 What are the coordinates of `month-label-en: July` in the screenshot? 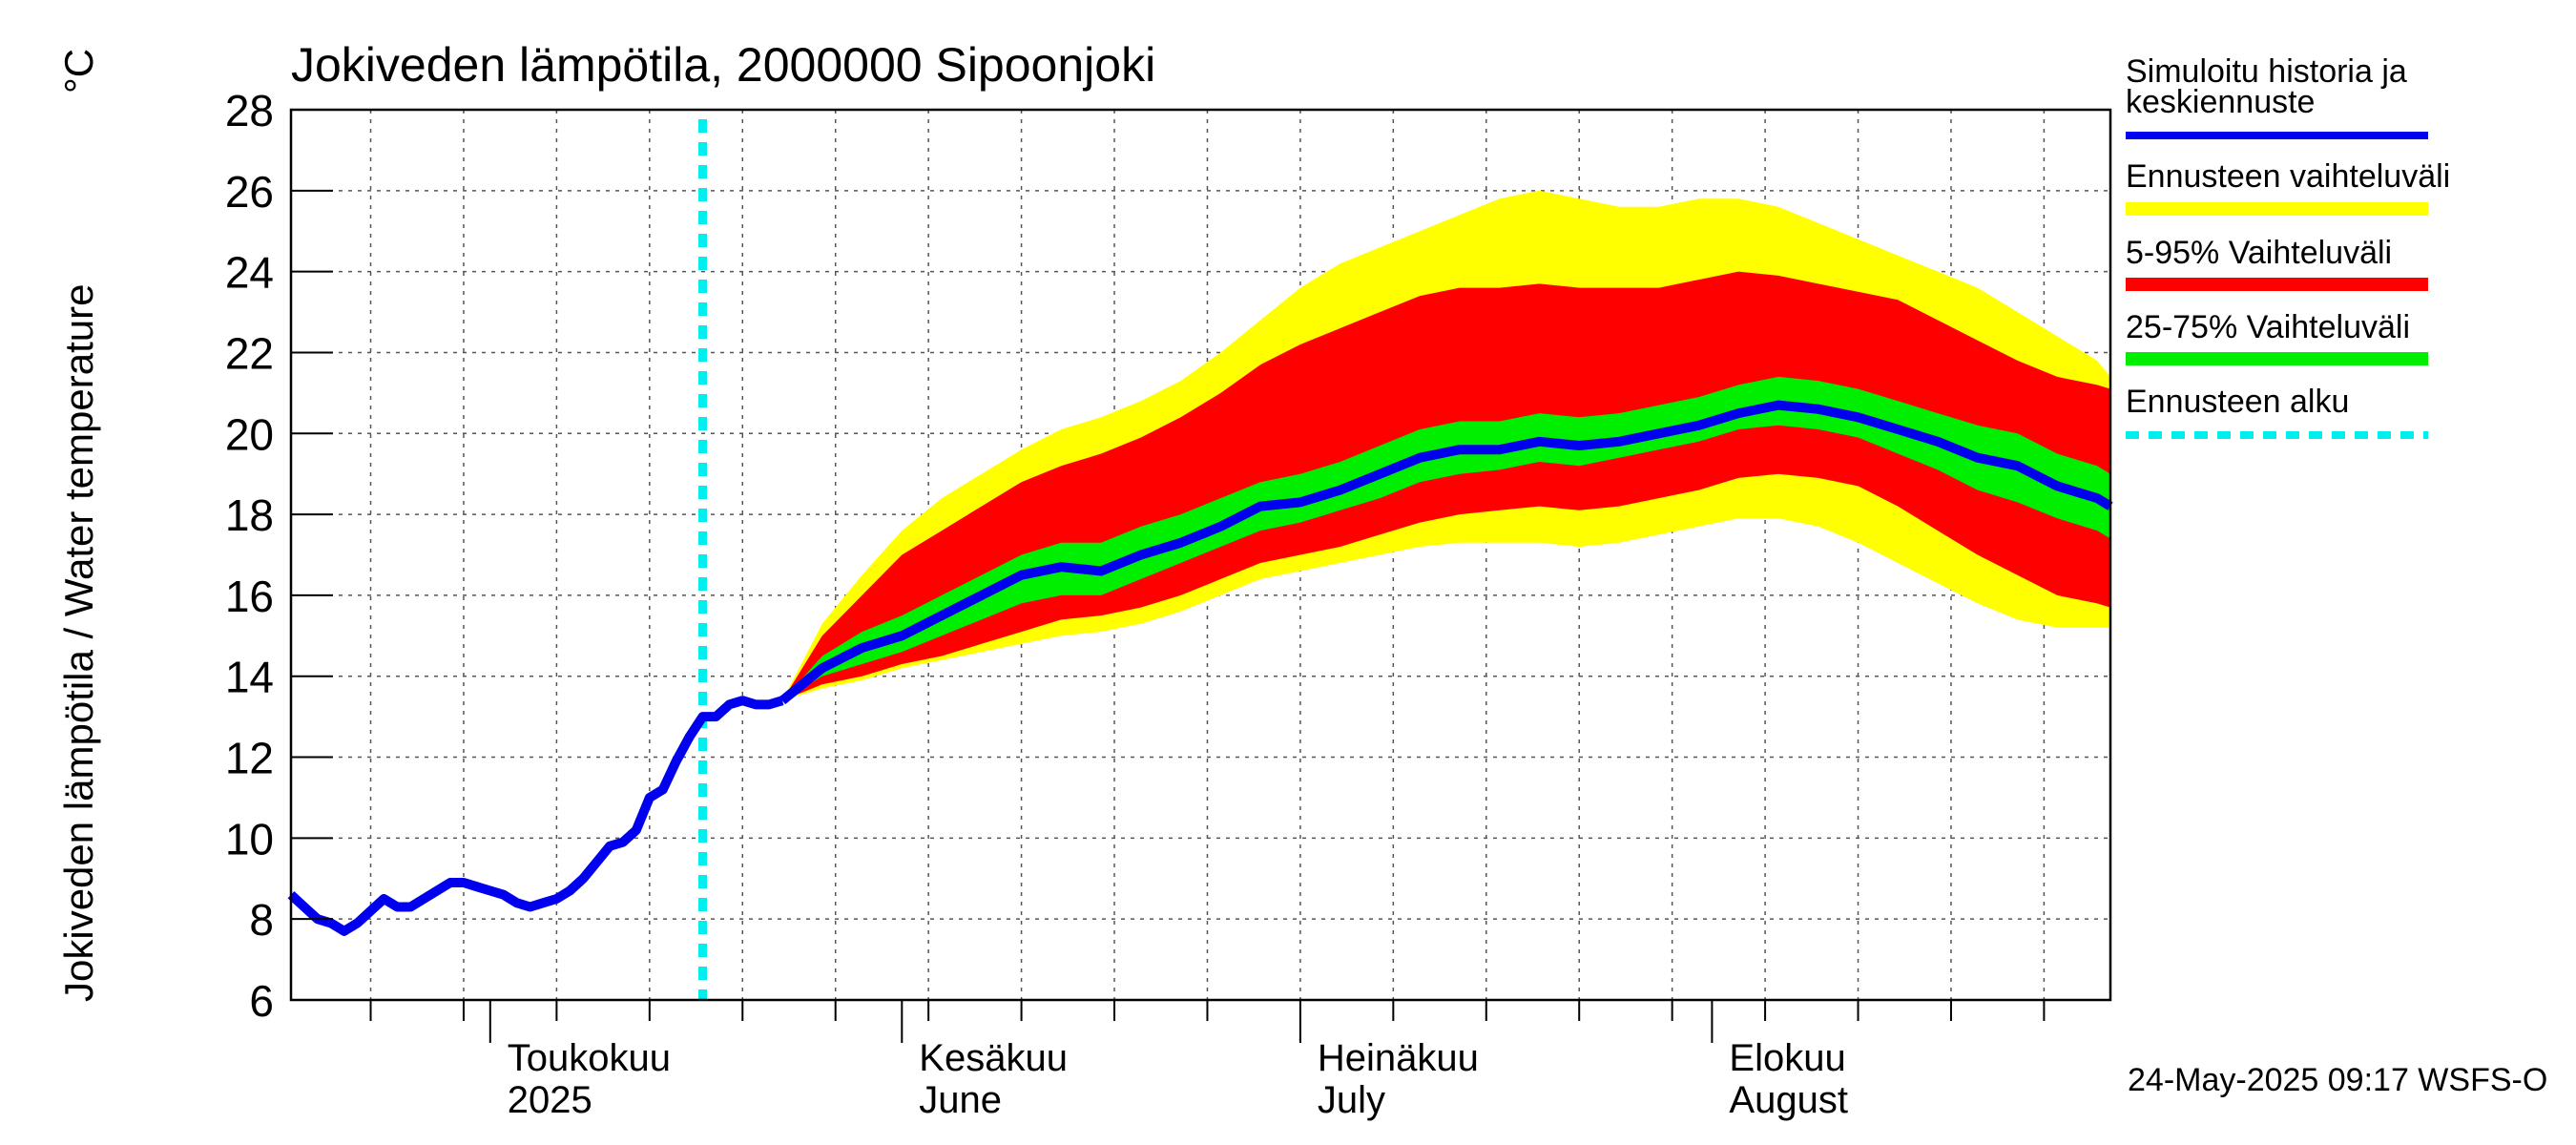 It's located at (1351, 1100).